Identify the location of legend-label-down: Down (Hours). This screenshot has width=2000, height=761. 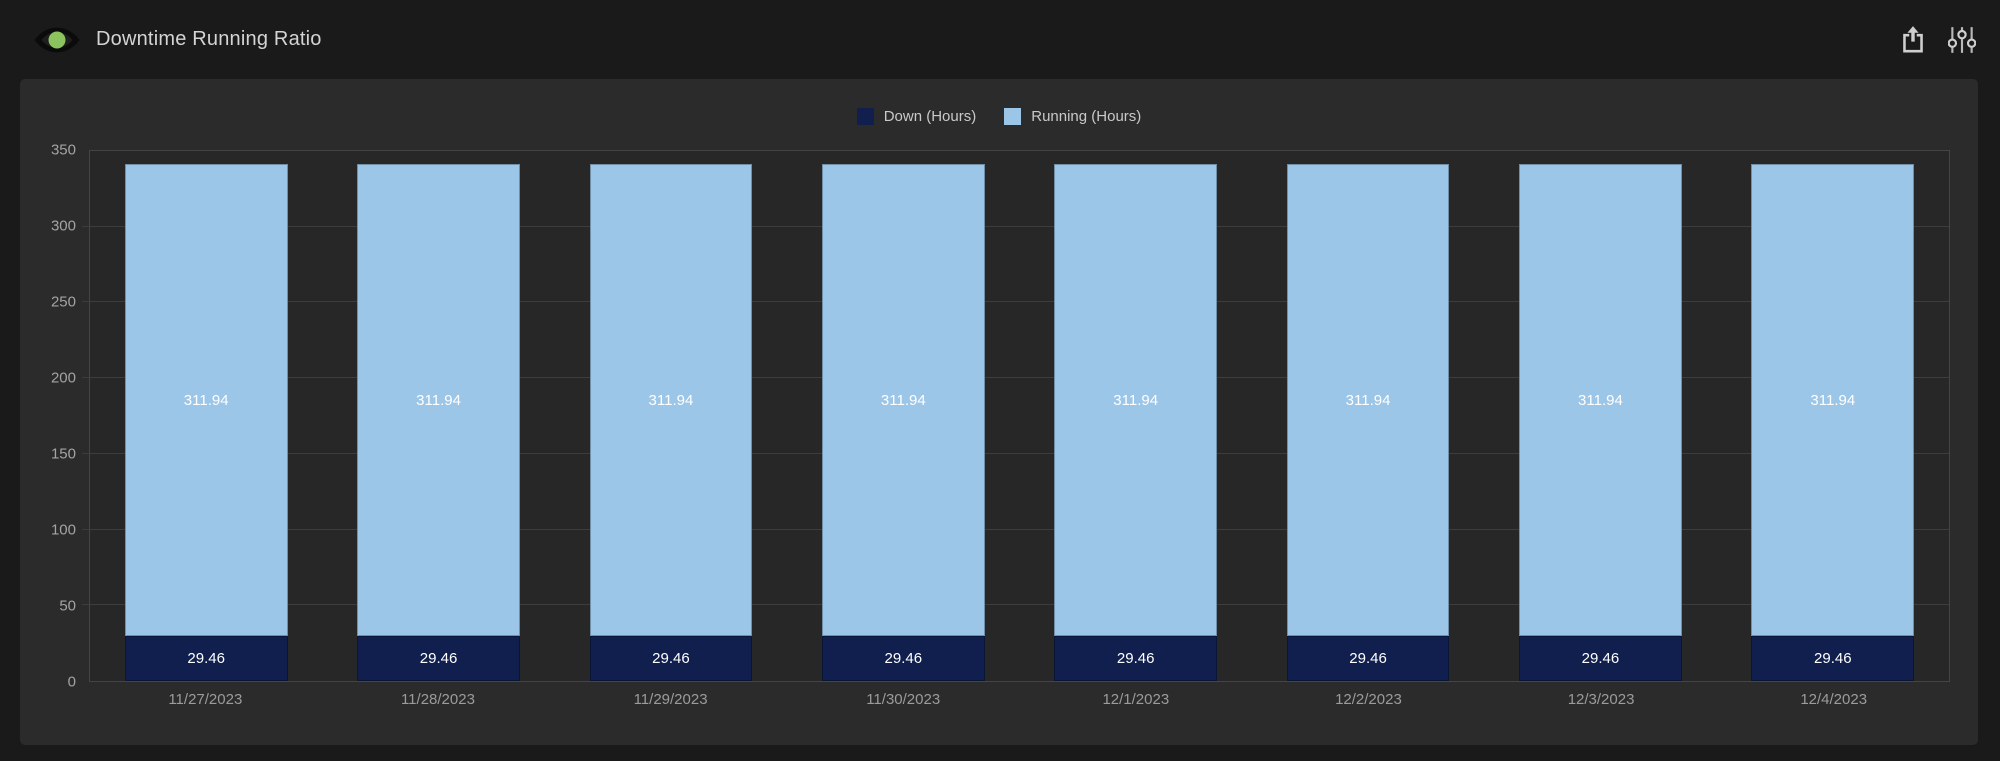
(930, 116).